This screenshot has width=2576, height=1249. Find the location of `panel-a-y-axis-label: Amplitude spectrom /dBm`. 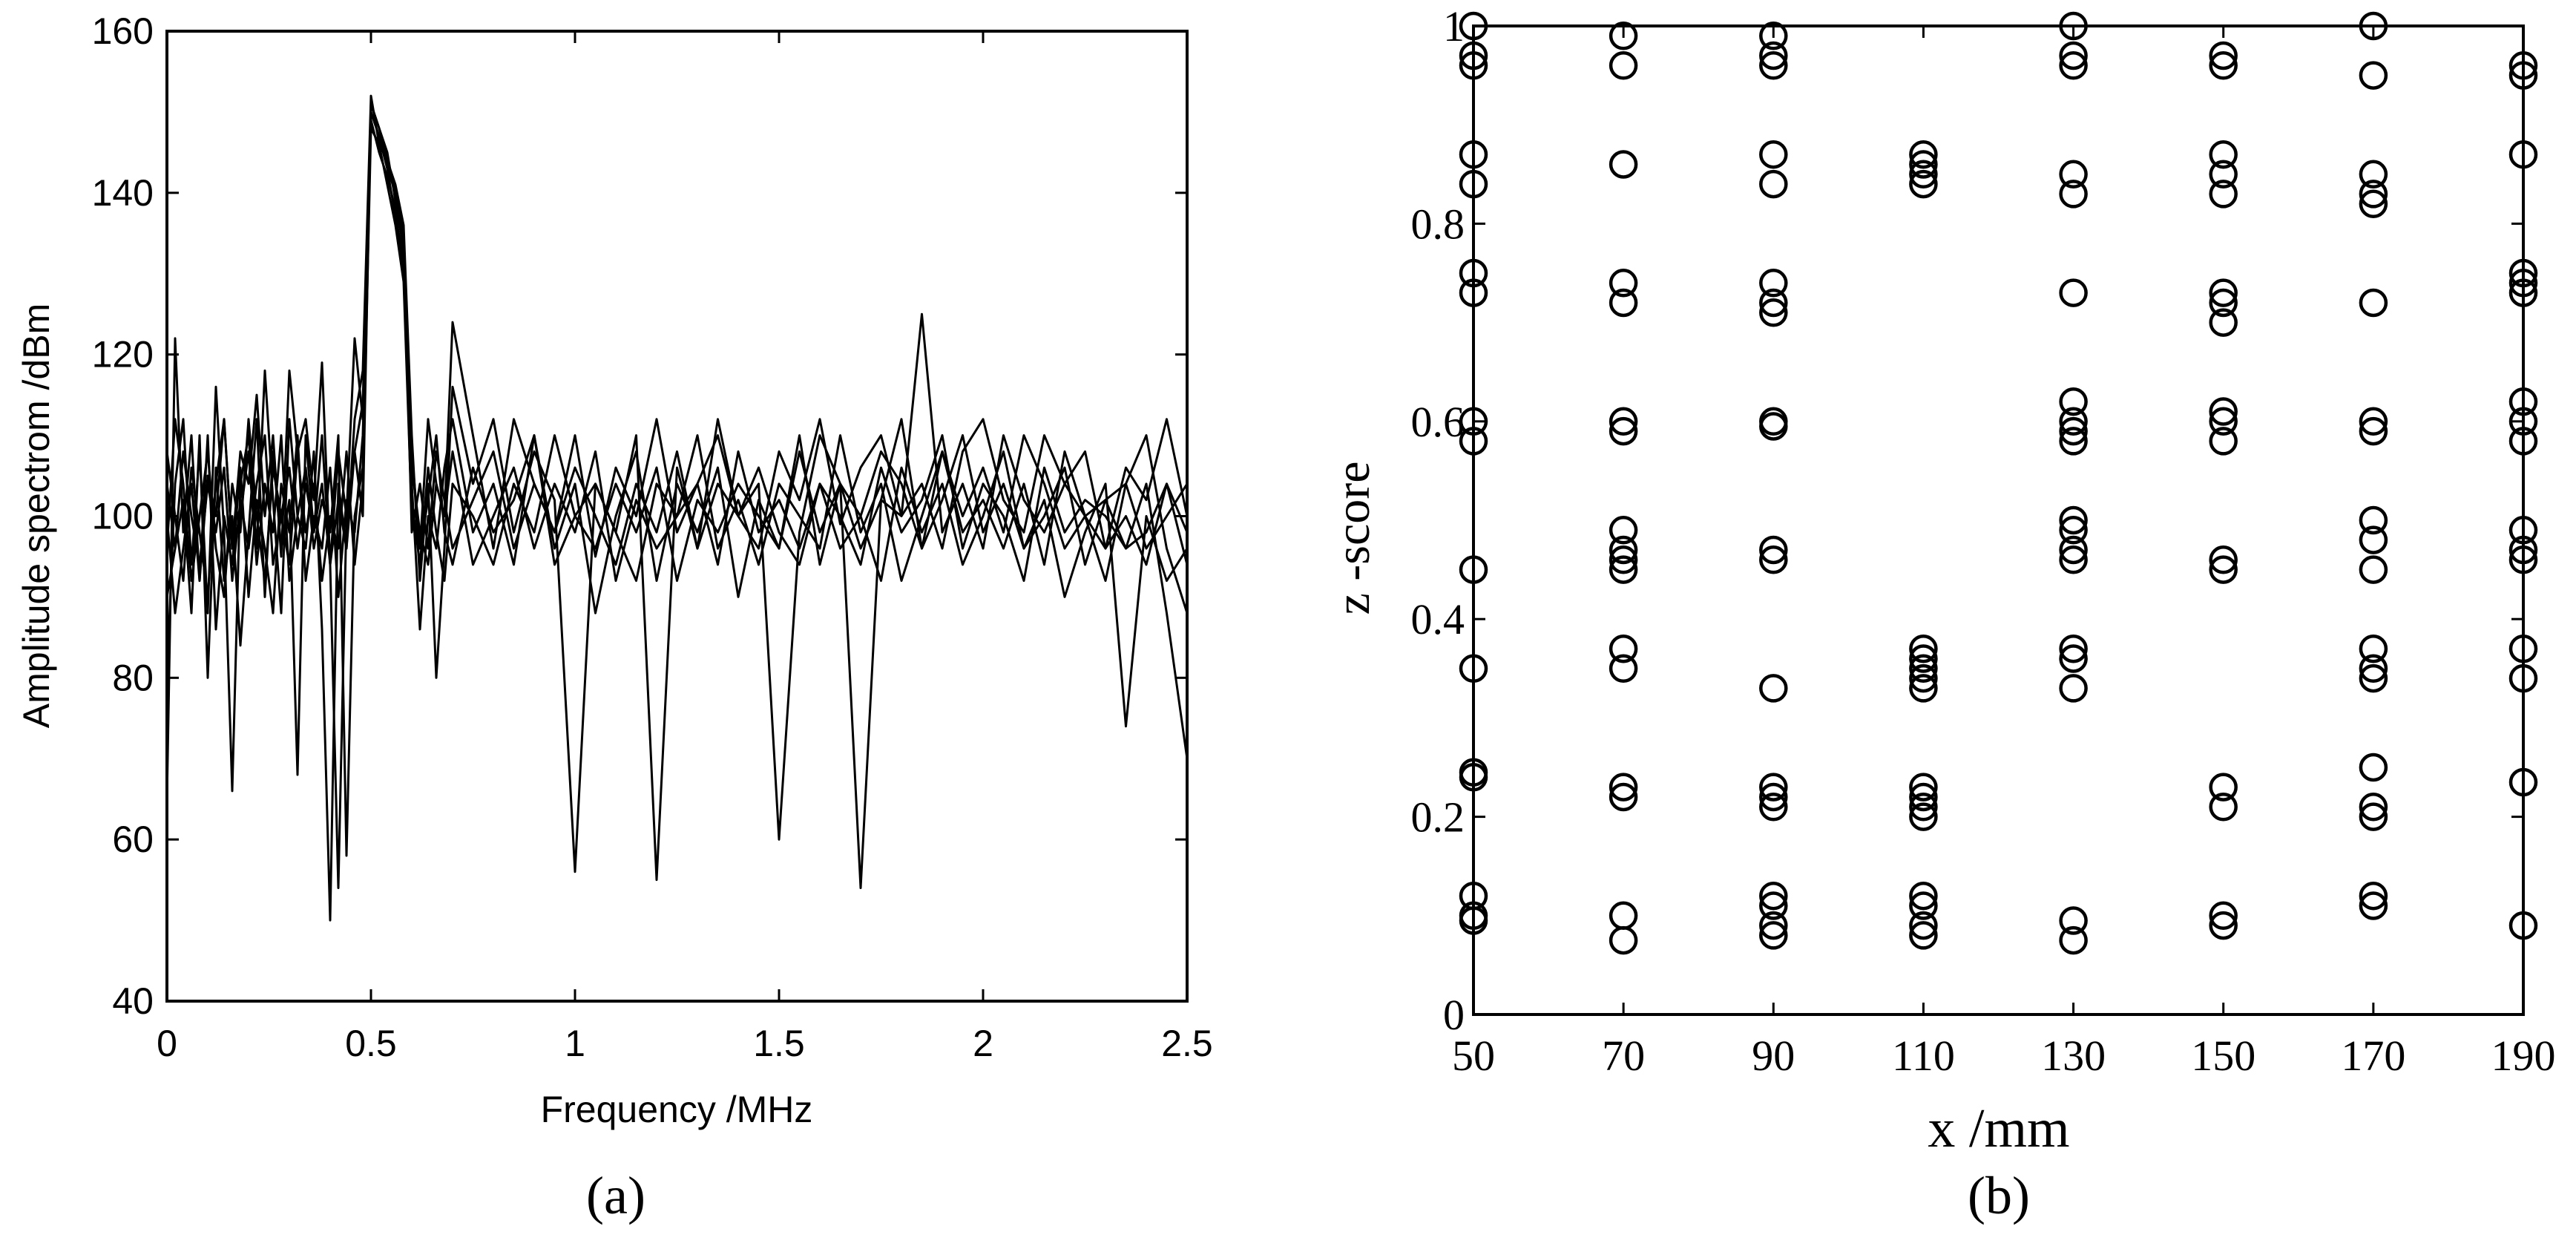

panel-a-y-axis-label: Amplitude spectrom /dBm is located at coordinates (36, 516).